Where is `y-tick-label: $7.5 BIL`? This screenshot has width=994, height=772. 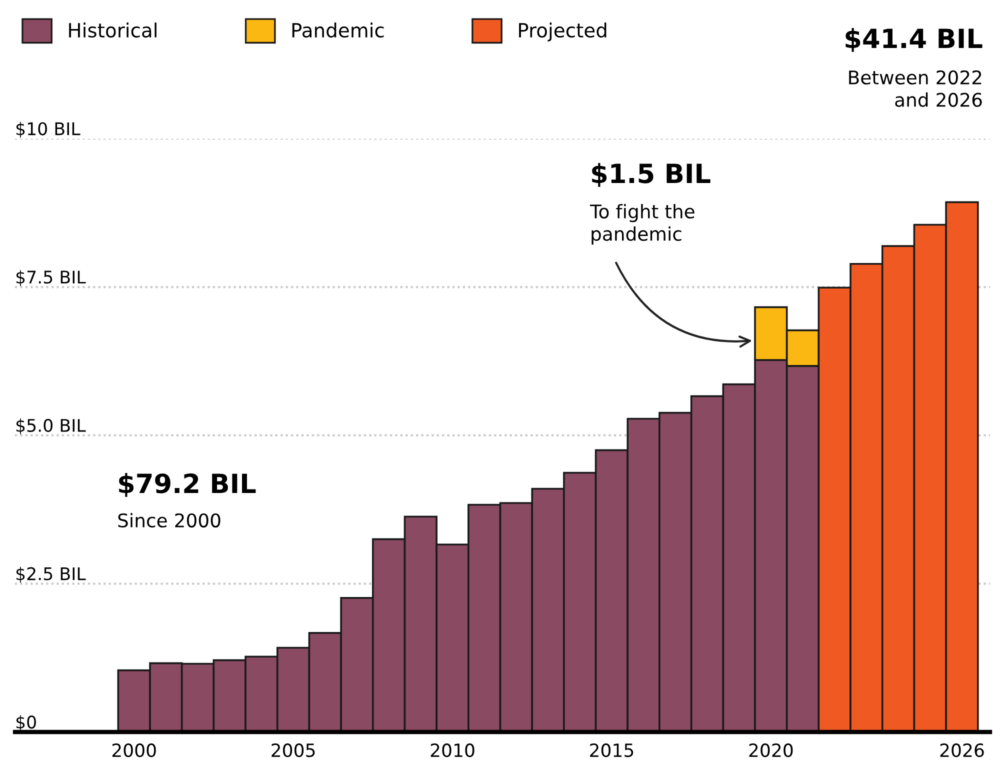 y-tick-label: $7.5 BIL is located at coordinates (51, 278).